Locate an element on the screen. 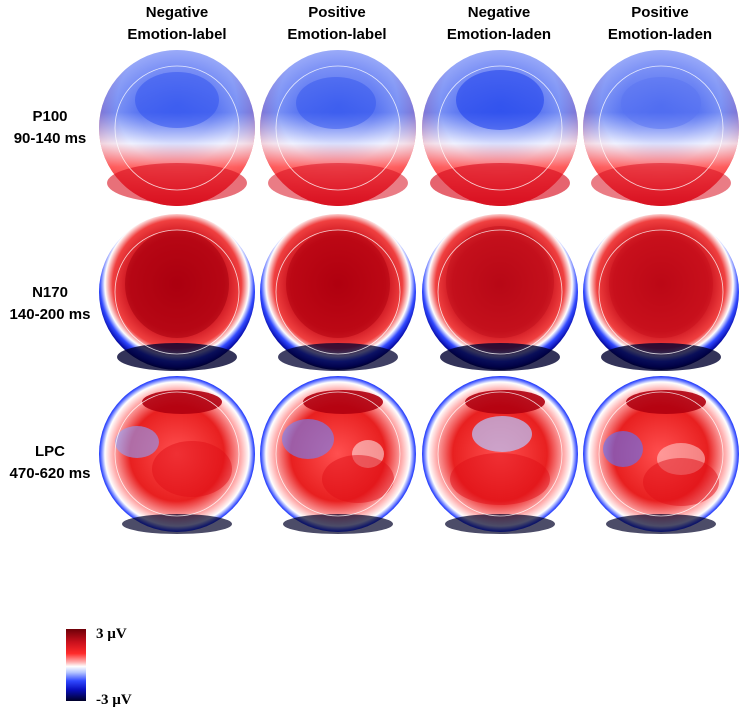 This screenshot has height=716, width=744. time-window: 470-620 ms is located at coordinates (50, 473).